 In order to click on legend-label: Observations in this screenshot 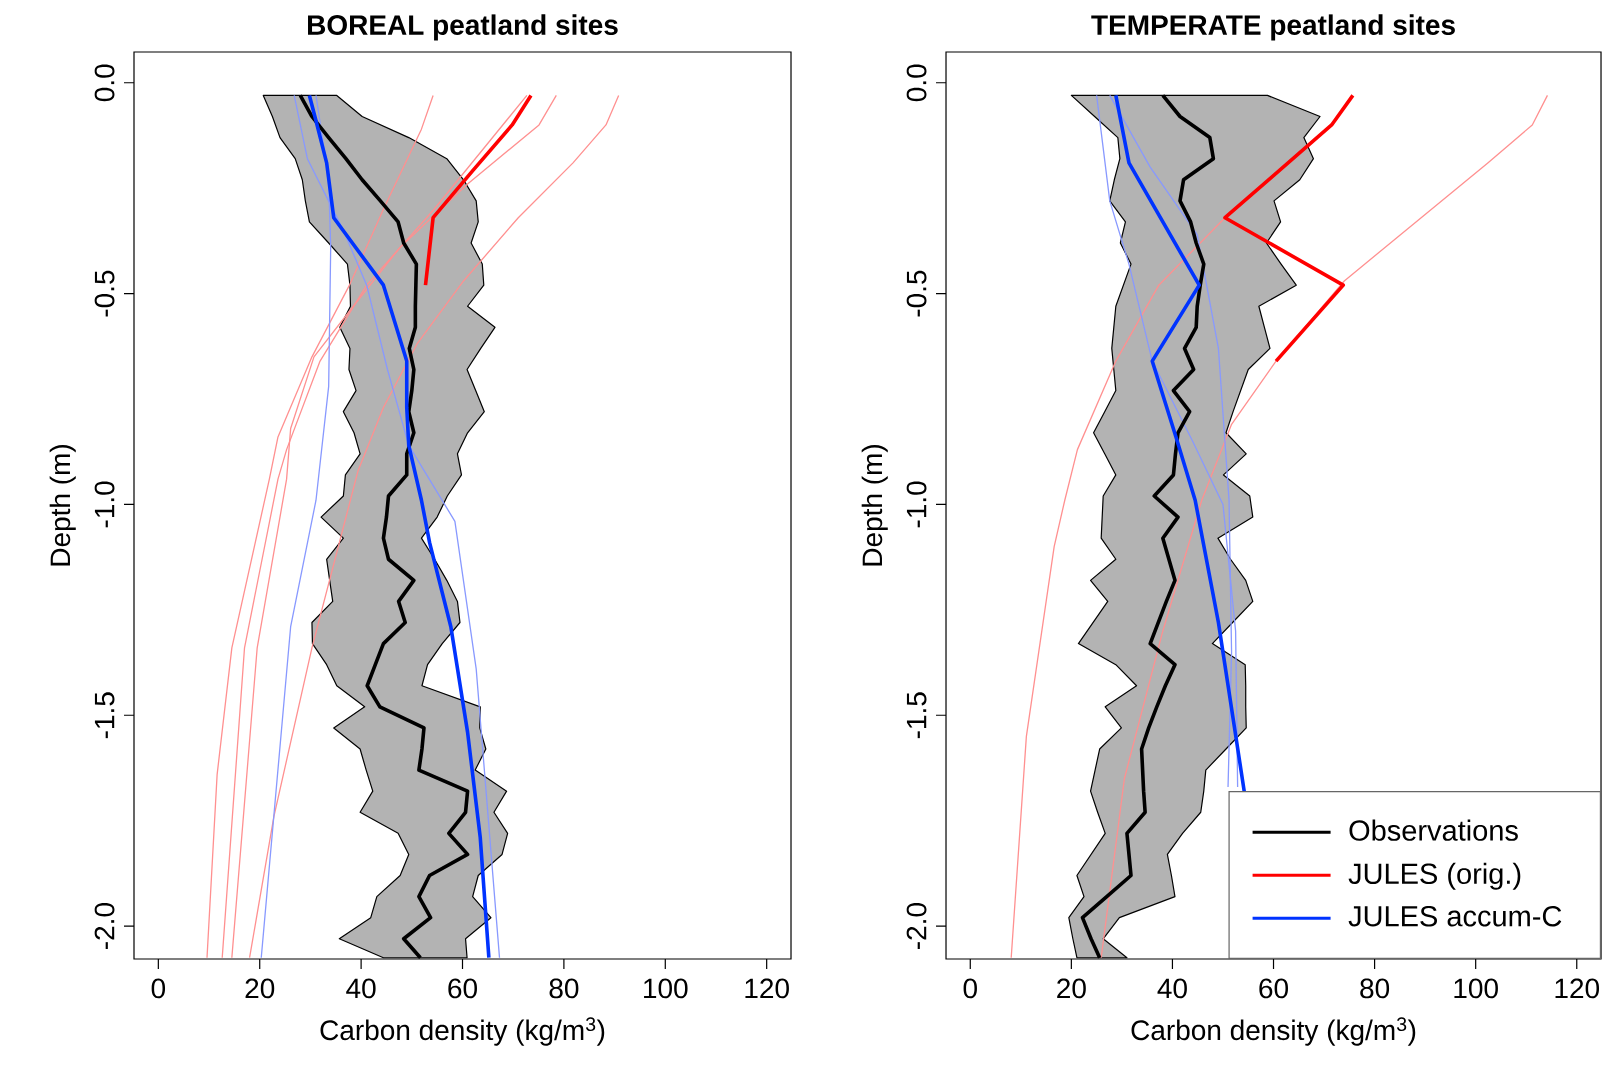, I will do `click(1433, 830)`.